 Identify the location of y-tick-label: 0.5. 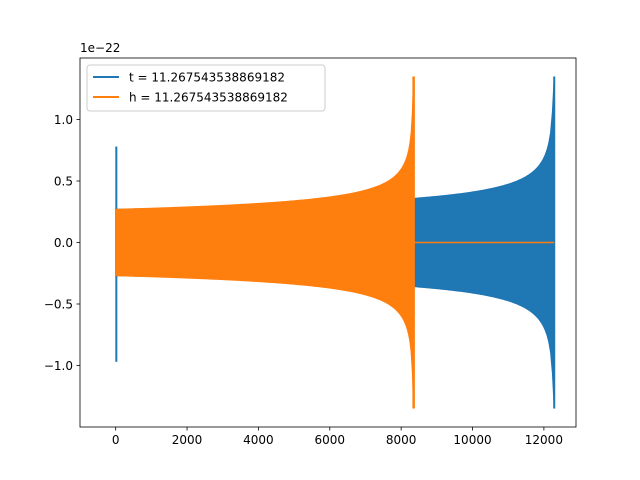
(63, 181).